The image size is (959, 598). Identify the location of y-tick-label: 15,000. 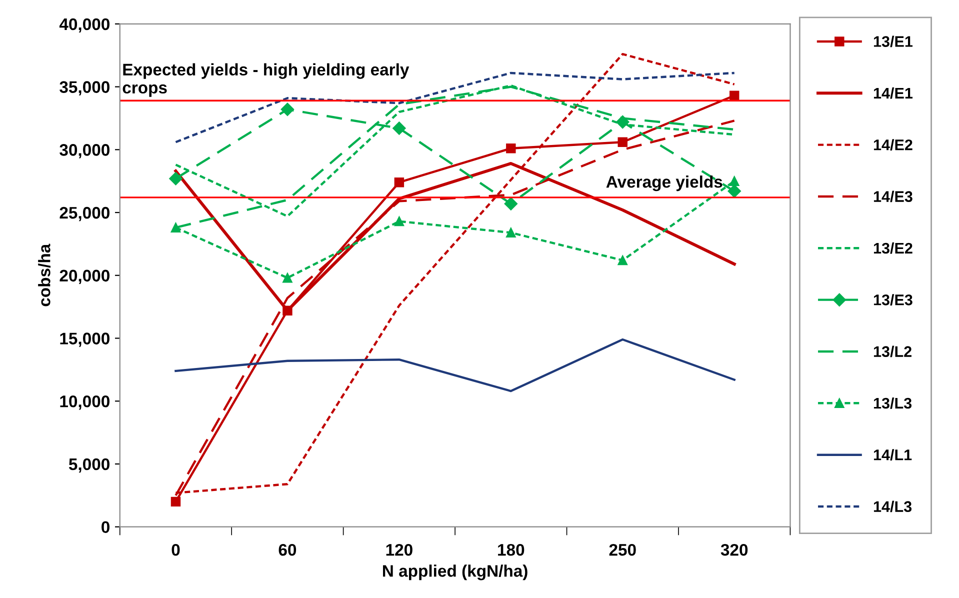
(85, 339).